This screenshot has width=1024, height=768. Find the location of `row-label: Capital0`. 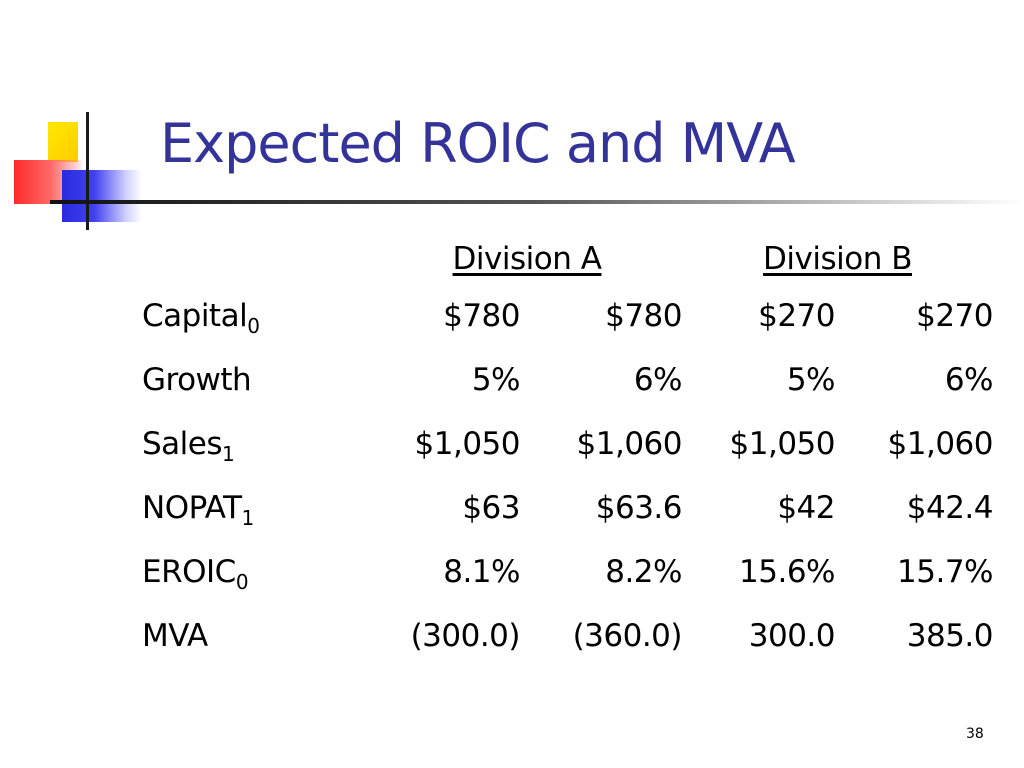

row-label: Capital0 is located at coordinates (201, 318).